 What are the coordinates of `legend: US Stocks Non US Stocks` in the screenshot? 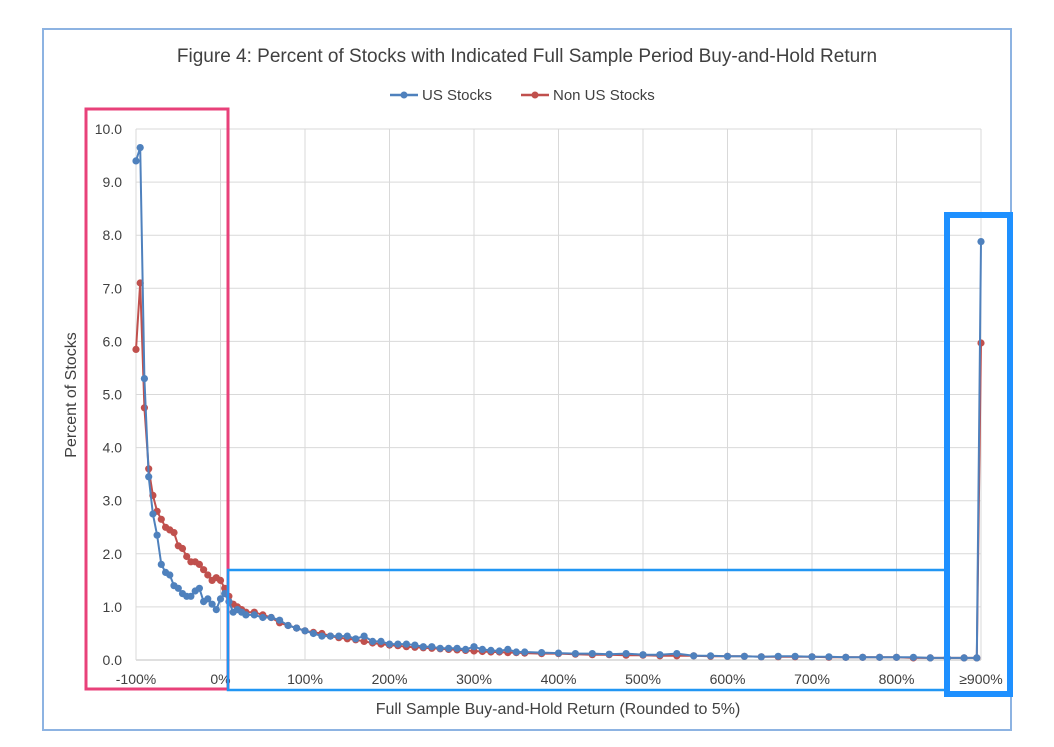 It's located at (522, 95).